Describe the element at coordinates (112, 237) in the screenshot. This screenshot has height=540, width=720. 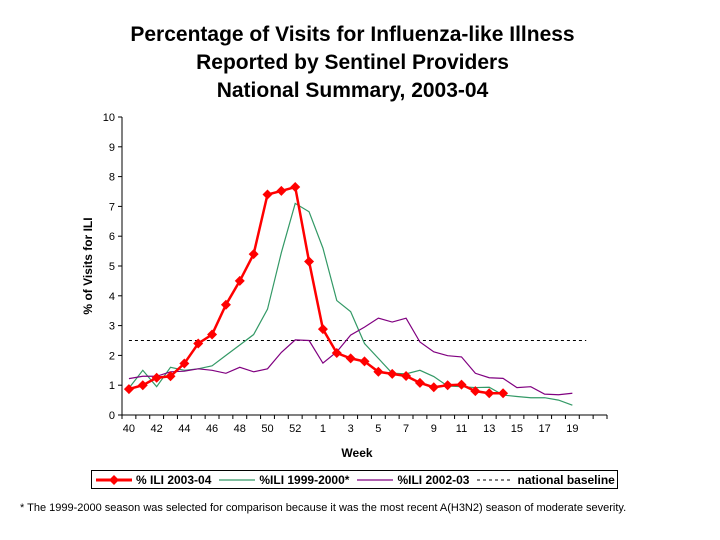
I see `y-tick-label: 6` at that location.